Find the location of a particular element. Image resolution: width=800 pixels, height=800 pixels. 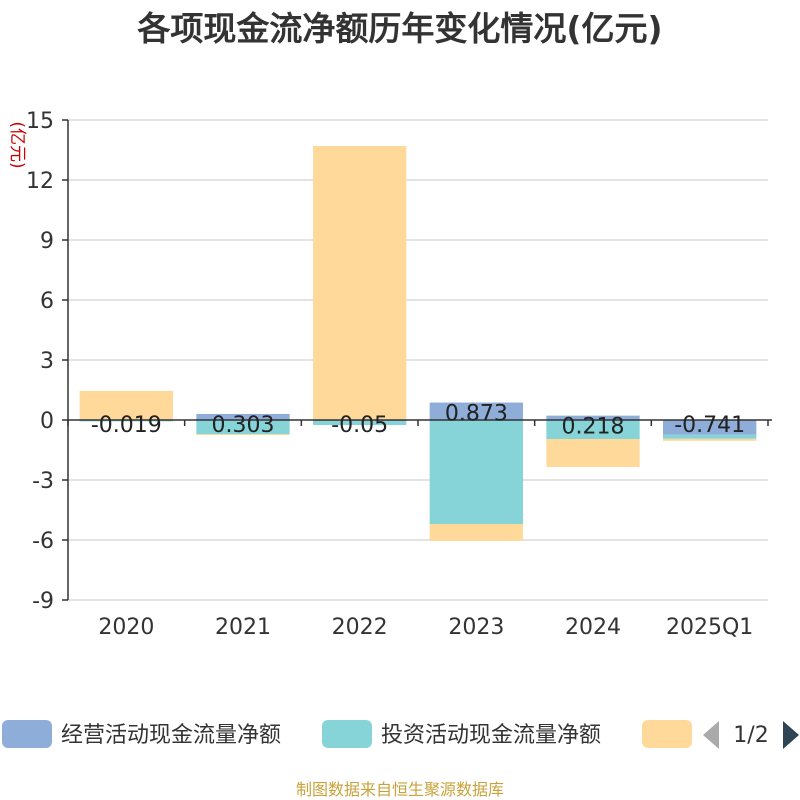

legend-label: 投资活动现金流量净额 is located at coordinates (491, 735).